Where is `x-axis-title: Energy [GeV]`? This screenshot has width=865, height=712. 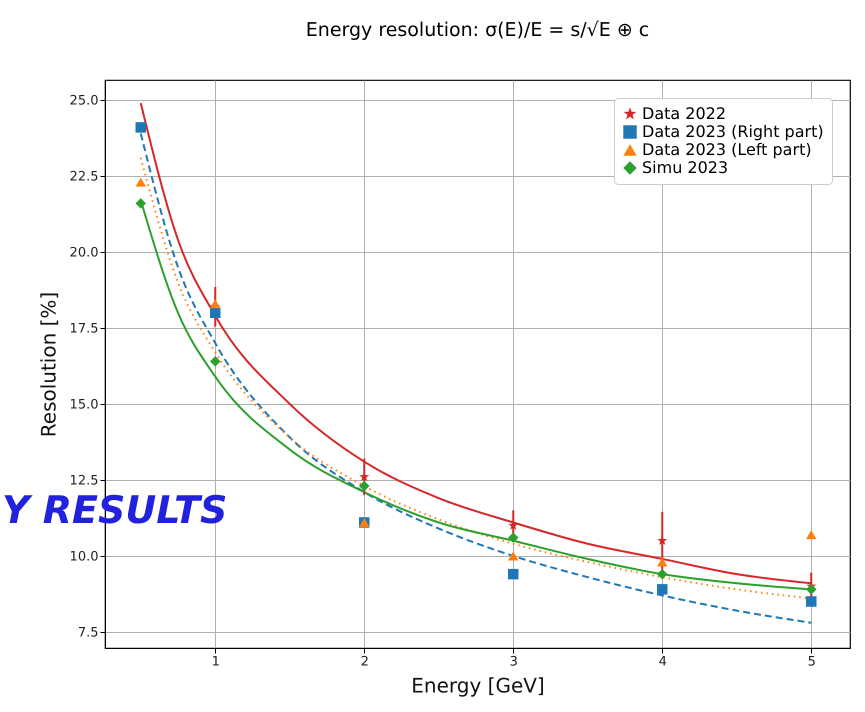 x-axis-title: Energy [GeV] is located at coordinates (478, 686).